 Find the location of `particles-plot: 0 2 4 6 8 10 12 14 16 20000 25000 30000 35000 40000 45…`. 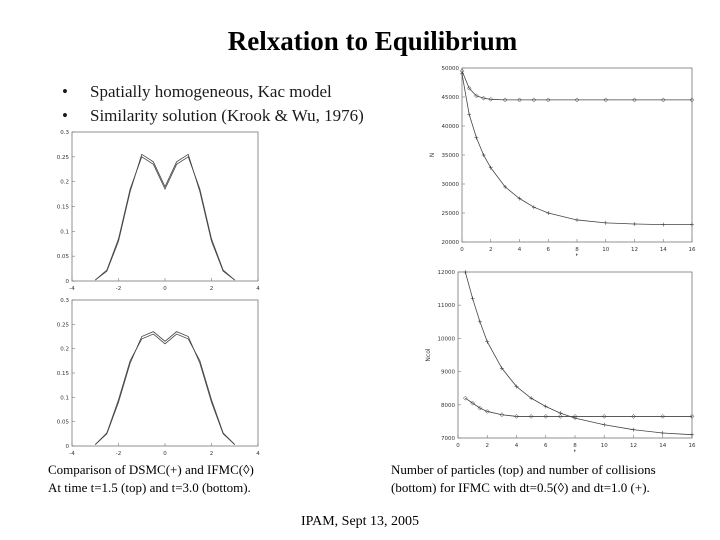

particles-plot: 0 2 4 6 8 10 12 14 16 20000 25000 30000 35000 40000 45… is located at coordinates (563, 160).